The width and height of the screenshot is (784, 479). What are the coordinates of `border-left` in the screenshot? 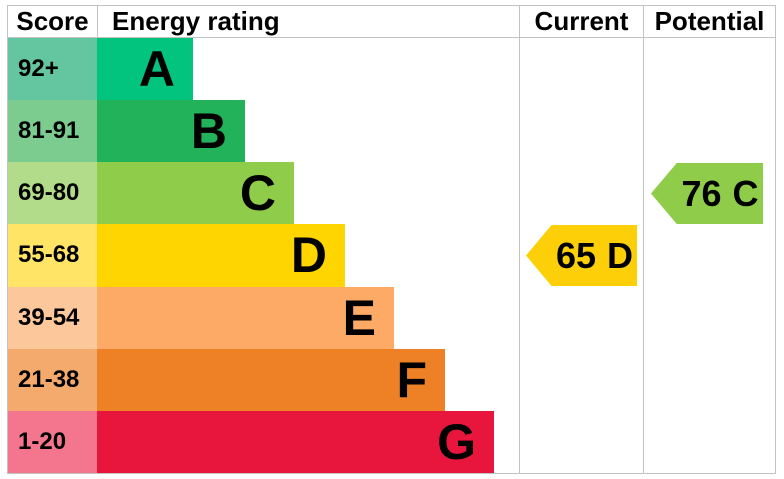 It's located at (7, 239).